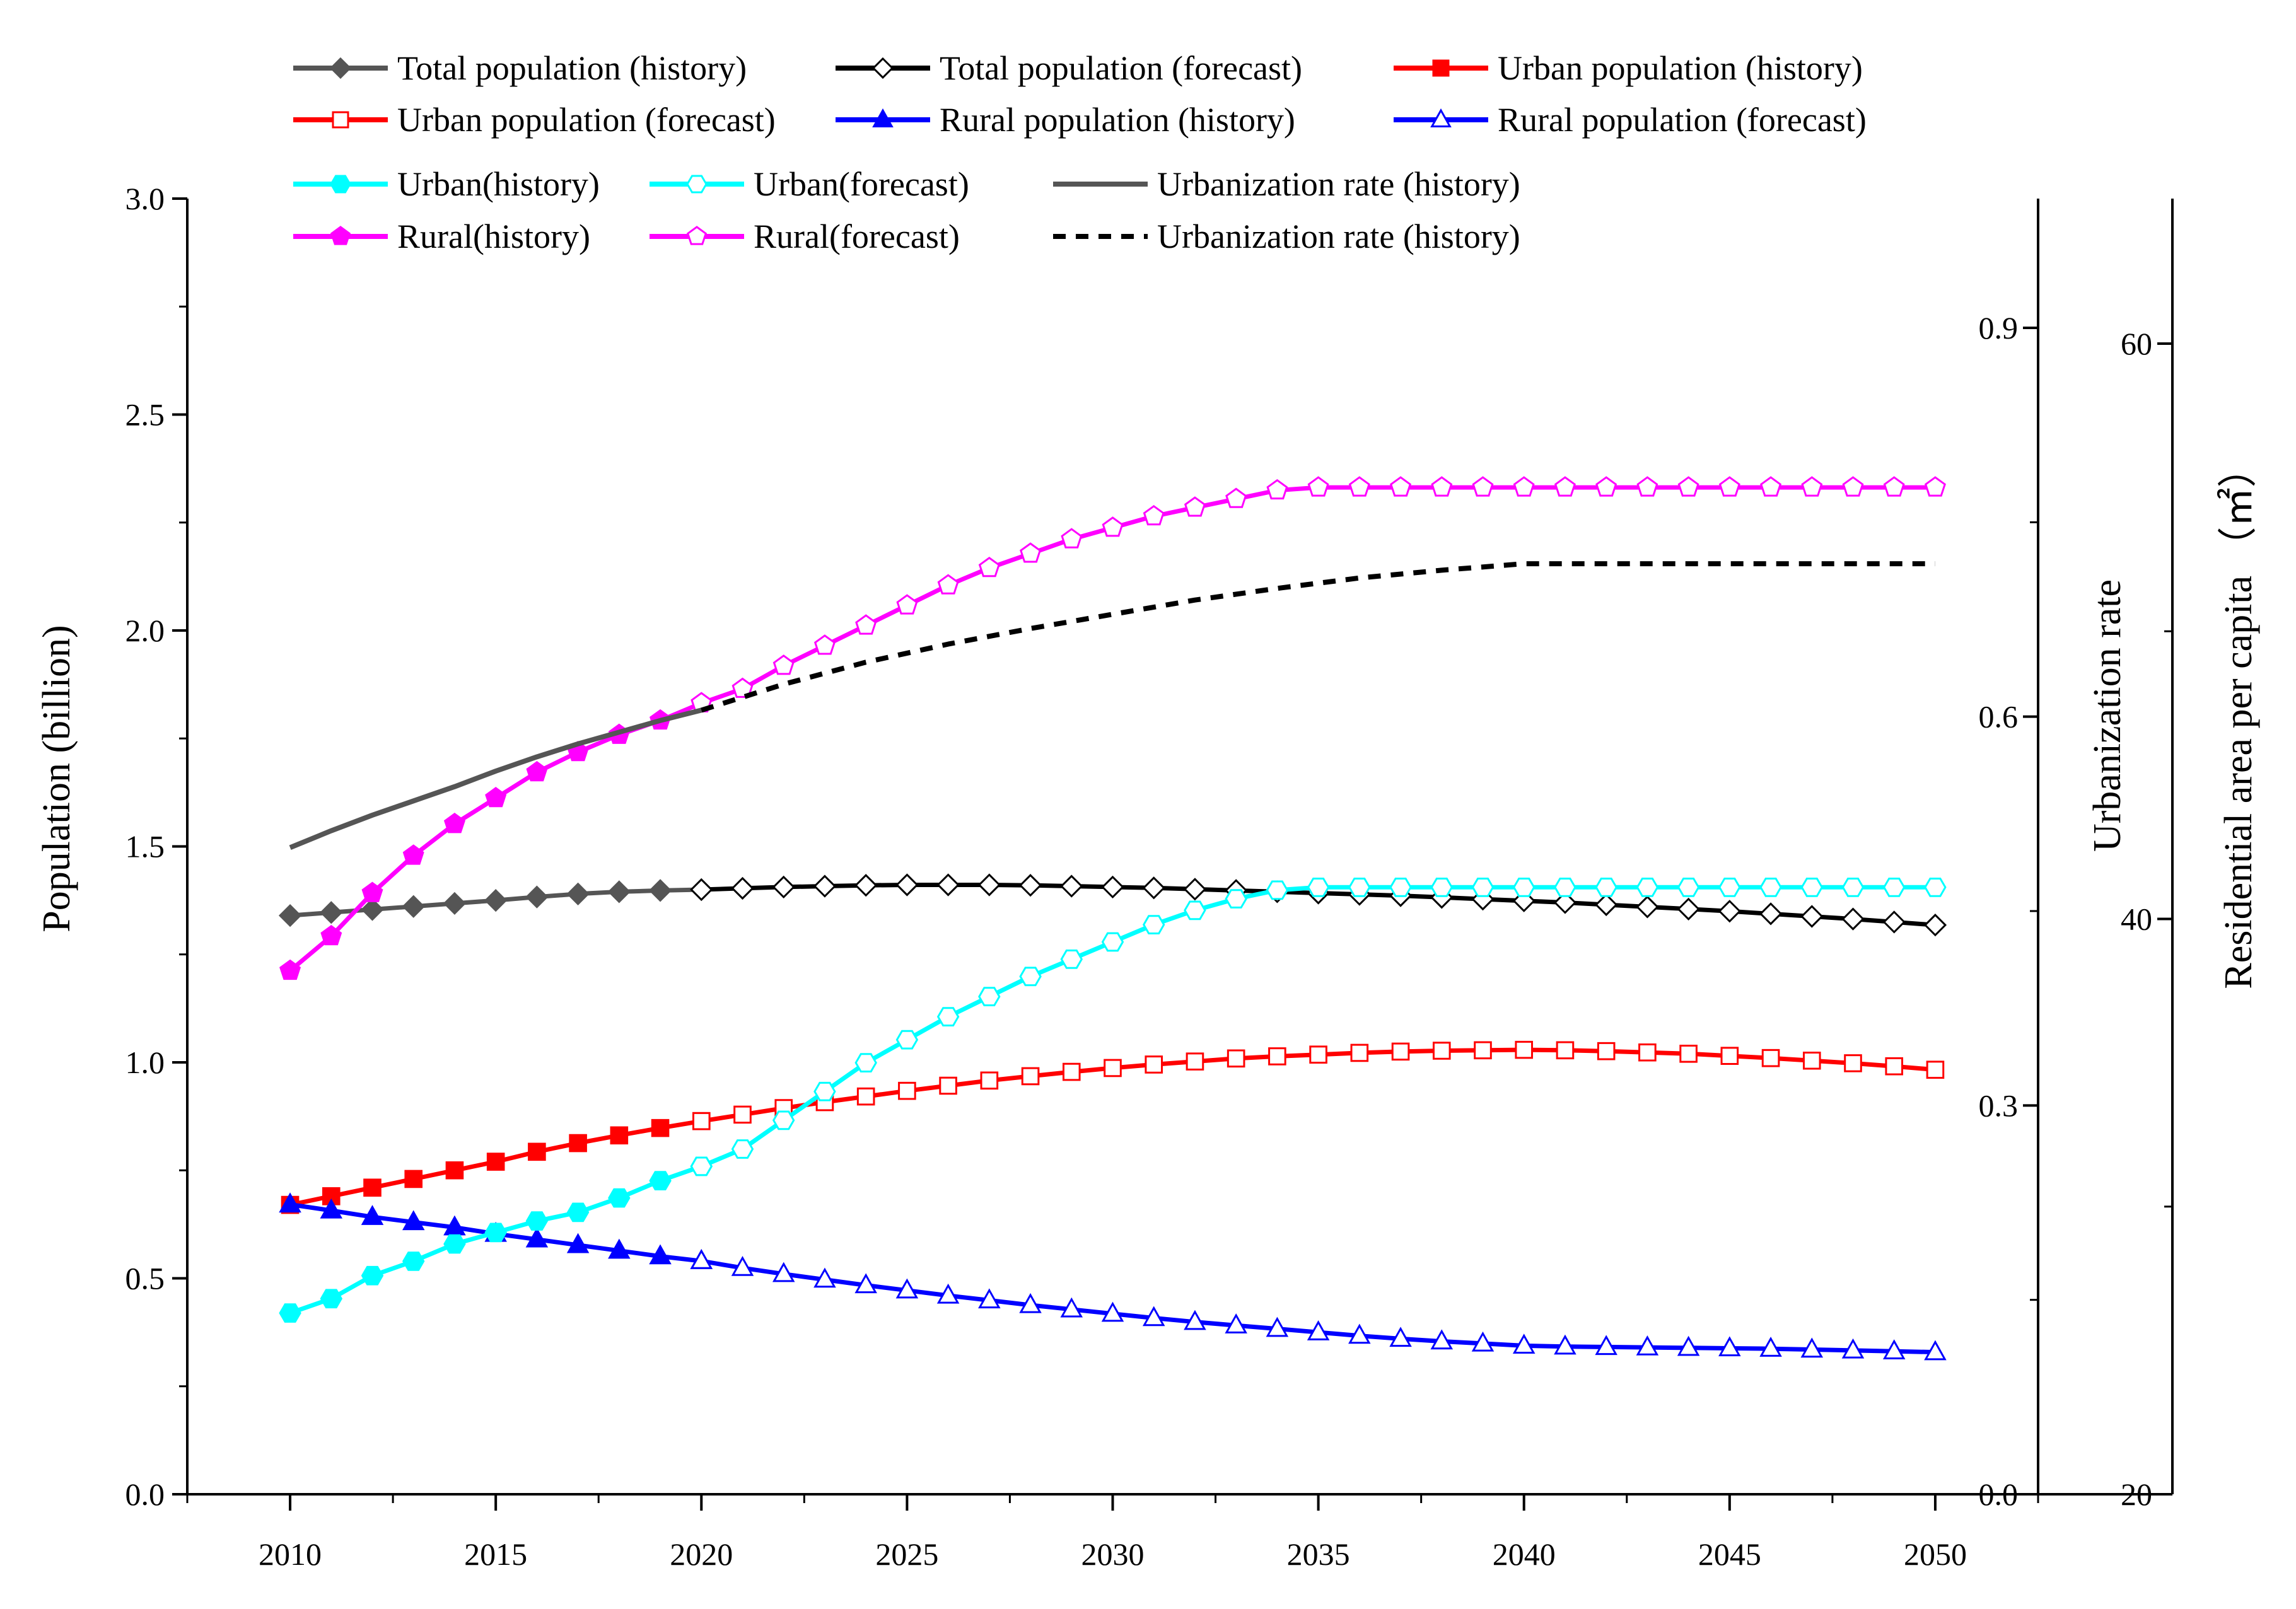 This screenshot has height=1609, width=2296. I want to click on y3-tick-label: 40, so click(2136, 919).